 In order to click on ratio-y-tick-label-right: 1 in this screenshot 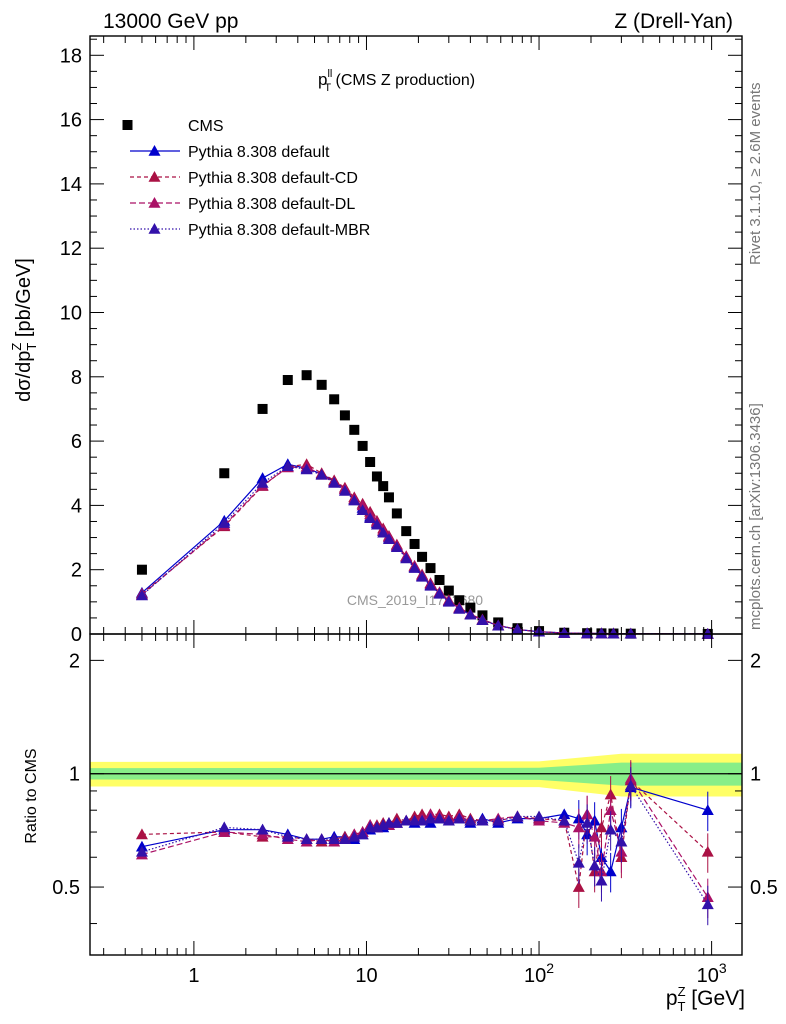, I will do `click(755, 775)`.